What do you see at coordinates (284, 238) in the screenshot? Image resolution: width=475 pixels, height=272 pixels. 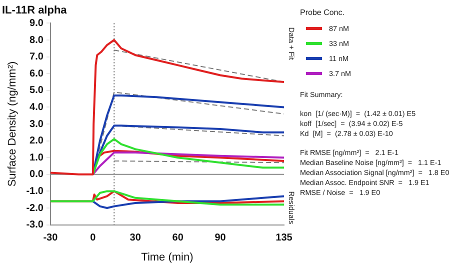 I see `x-tick-label: 135` at bounding box center [284, 238].